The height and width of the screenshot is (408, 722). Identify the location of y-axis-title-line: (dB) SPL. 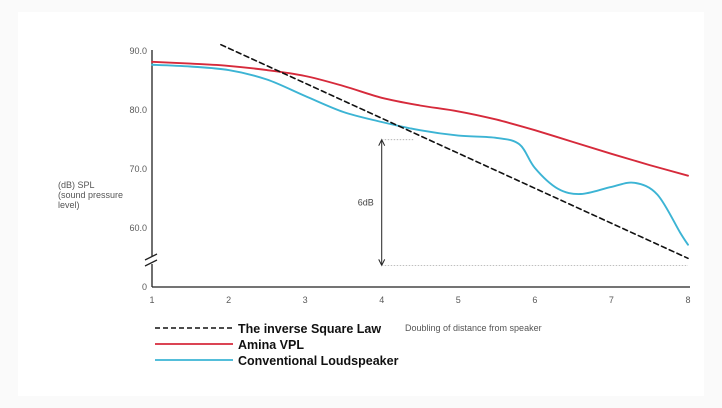
(76, 185).